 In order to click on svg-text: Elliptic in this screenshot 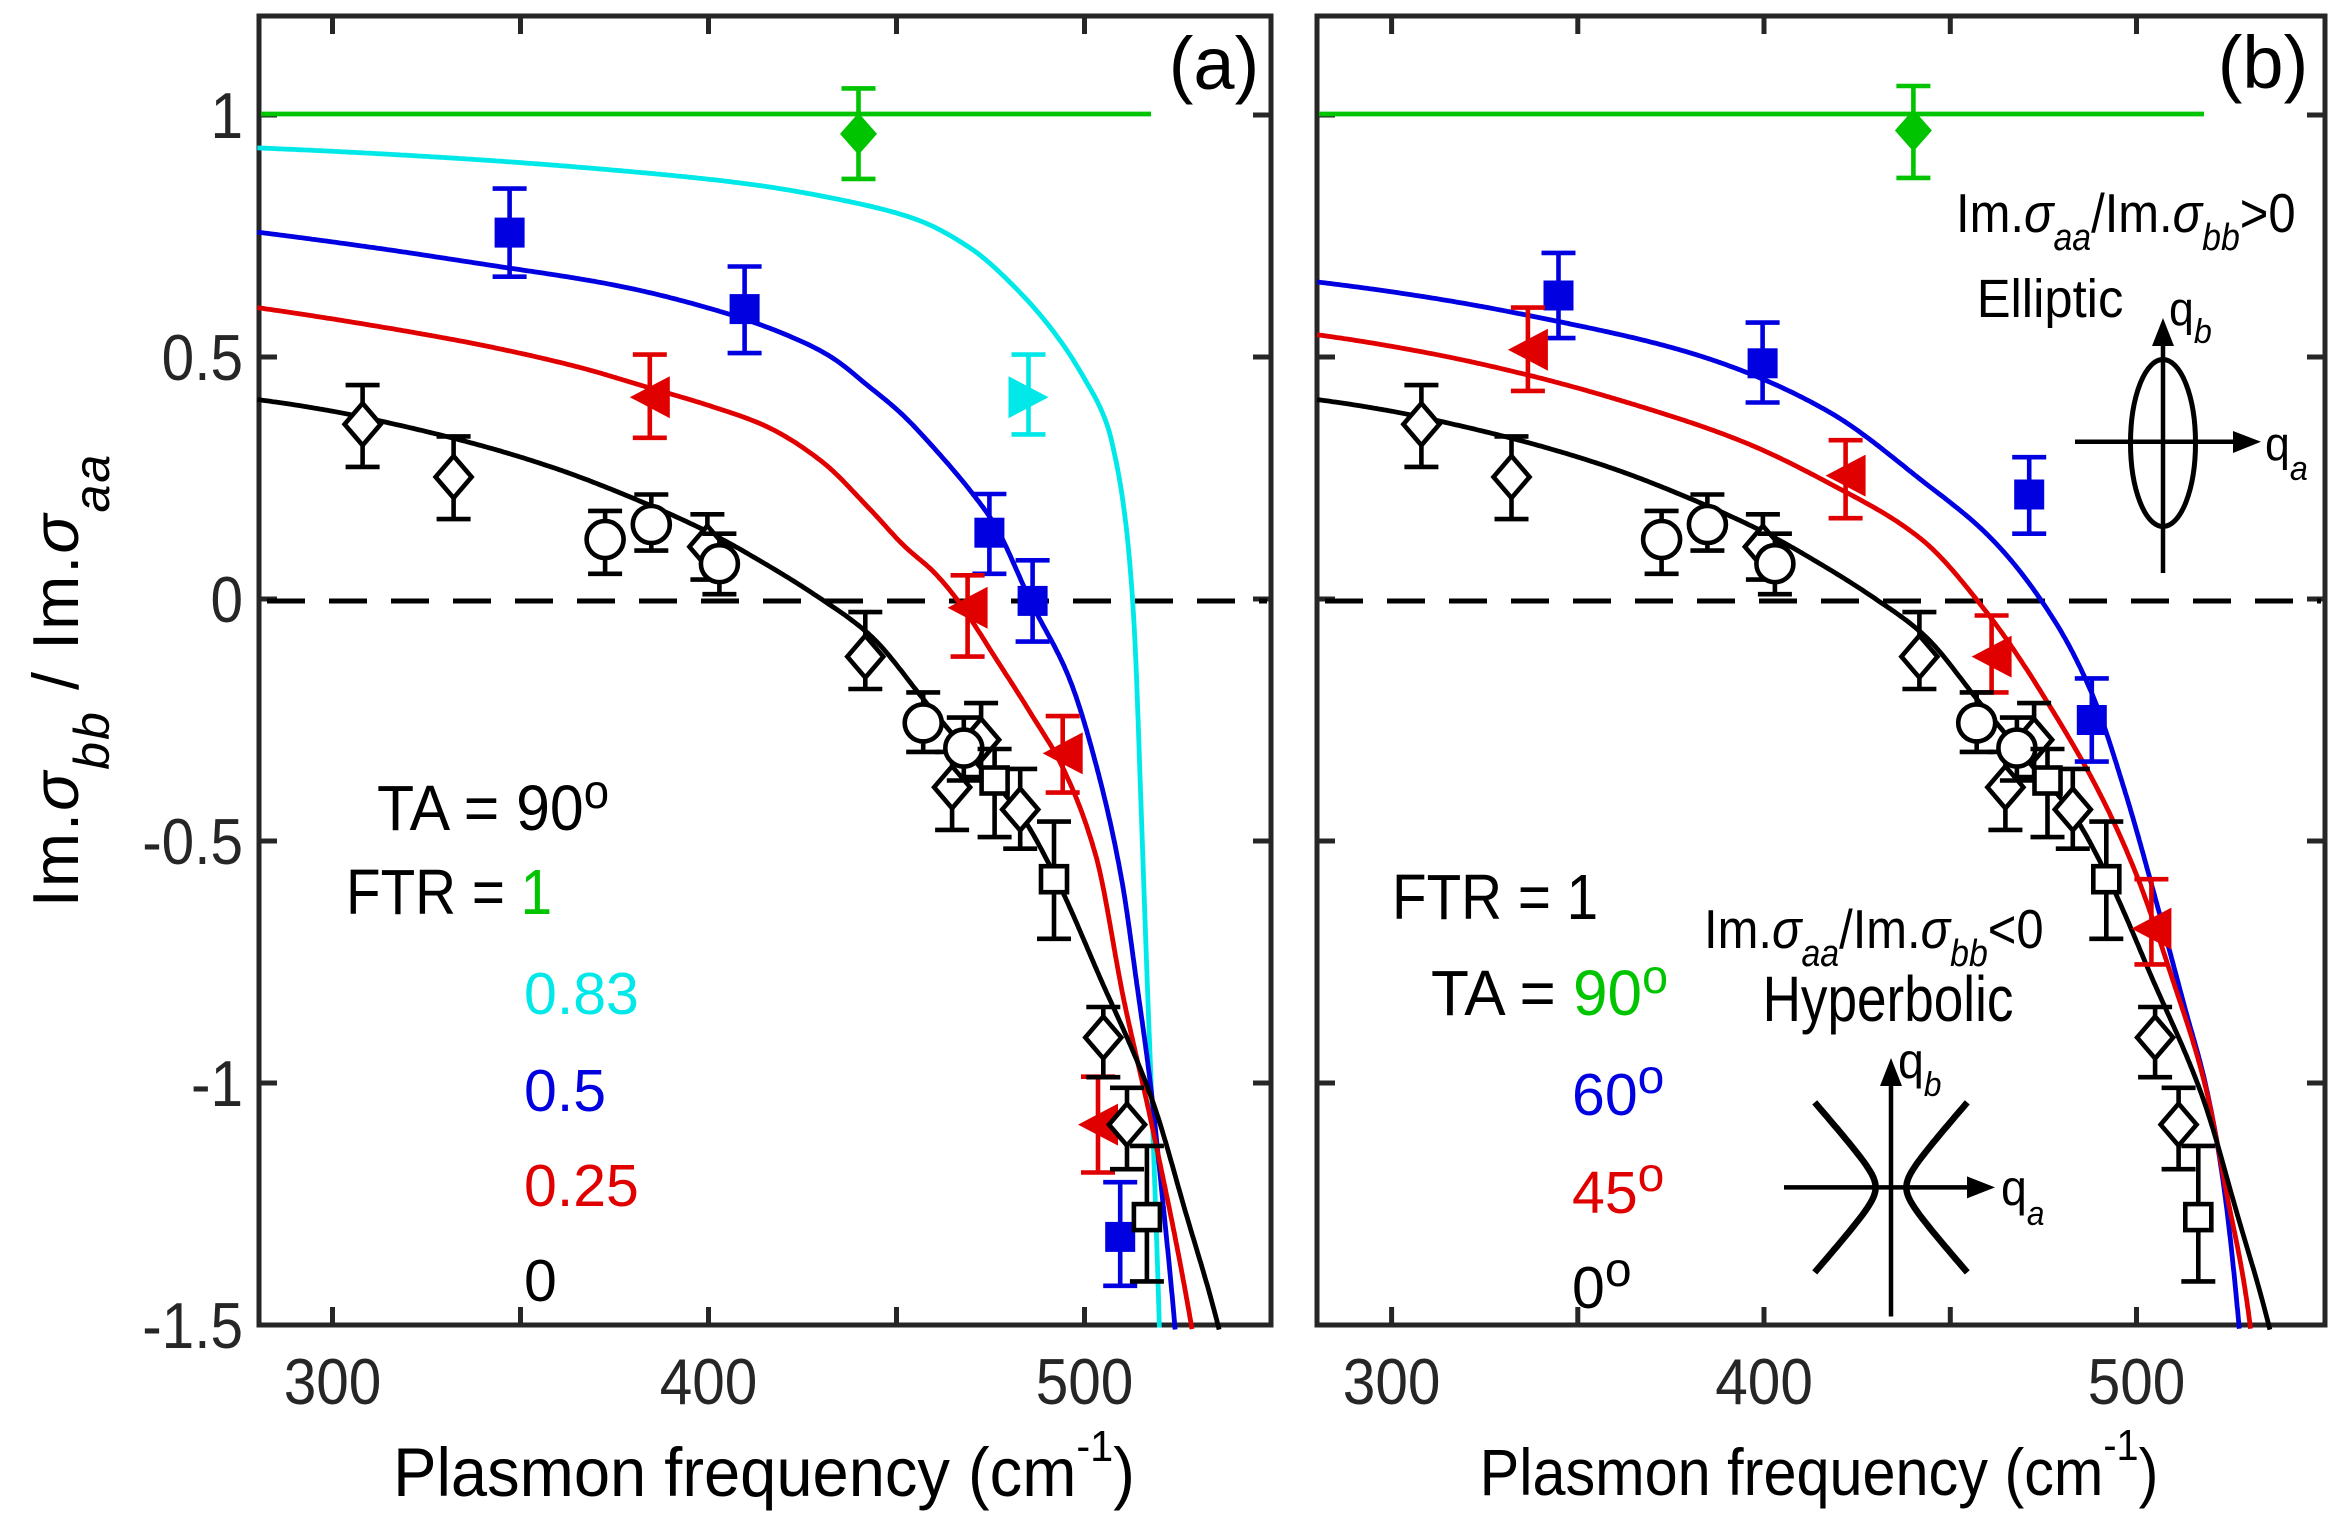, I will do `click(2050, 300)`.